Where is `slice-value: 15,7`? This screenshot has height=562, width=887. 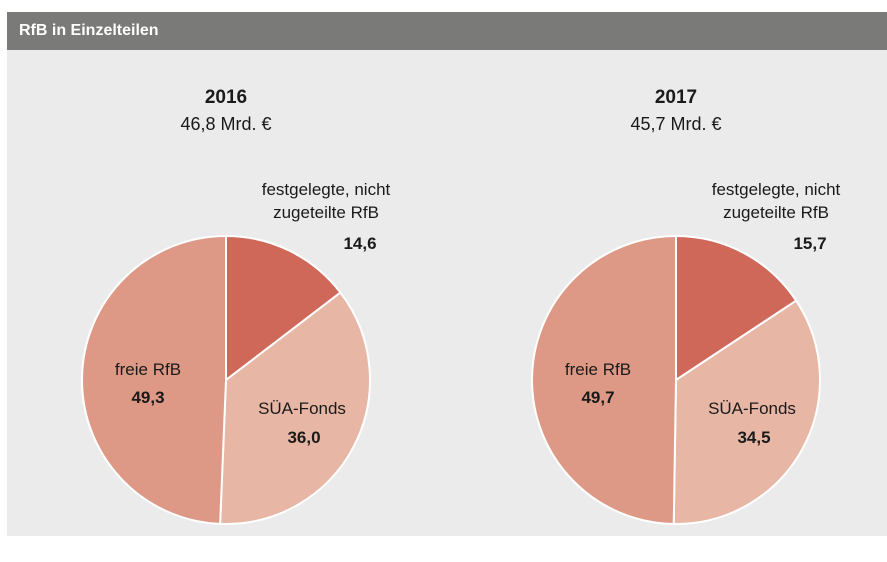
slice-value: 15,7 is located at coordinates (810, 243).